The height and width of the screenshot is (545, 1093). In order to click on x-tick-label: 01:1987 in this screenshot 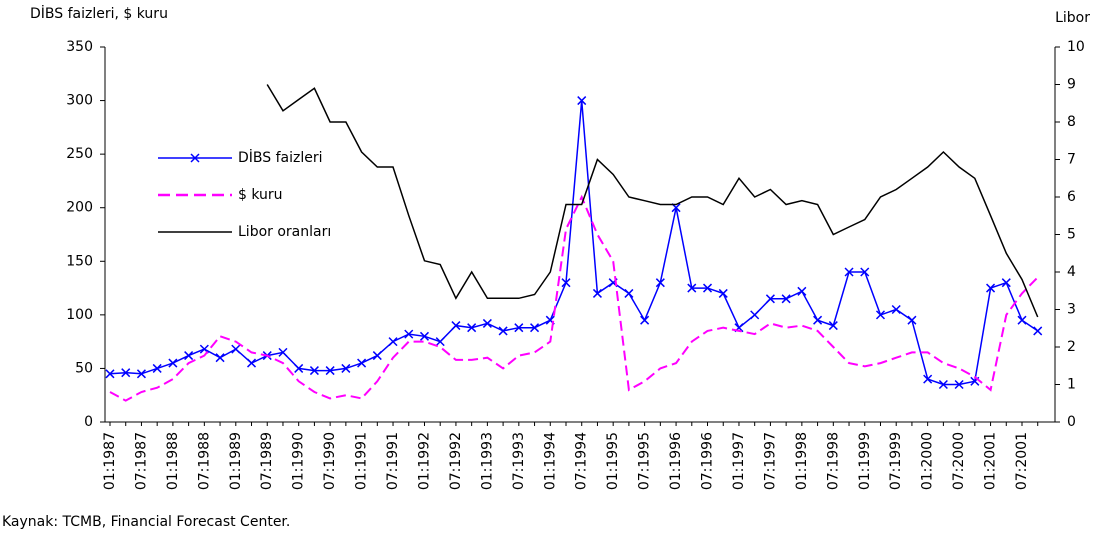, I will do `click(110, 461)`.